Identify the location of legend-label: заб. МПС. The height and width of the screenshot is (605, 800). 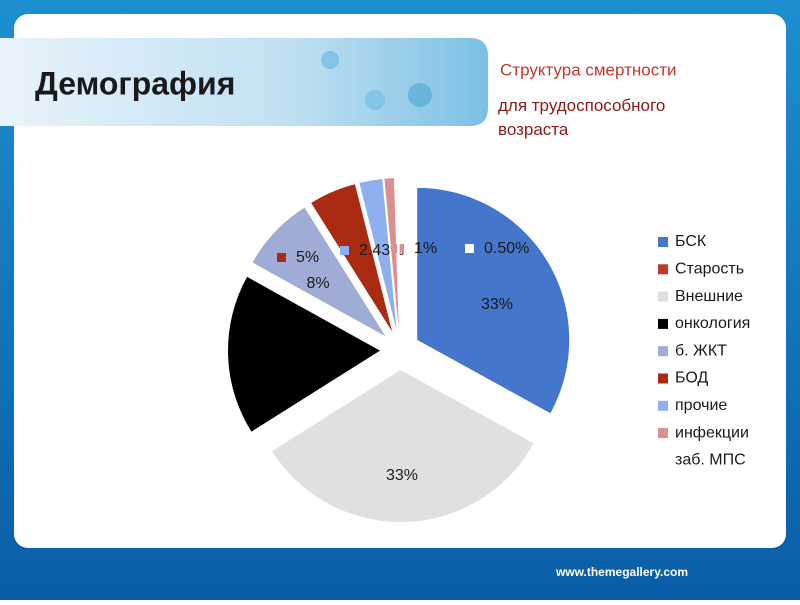
(710, 460).